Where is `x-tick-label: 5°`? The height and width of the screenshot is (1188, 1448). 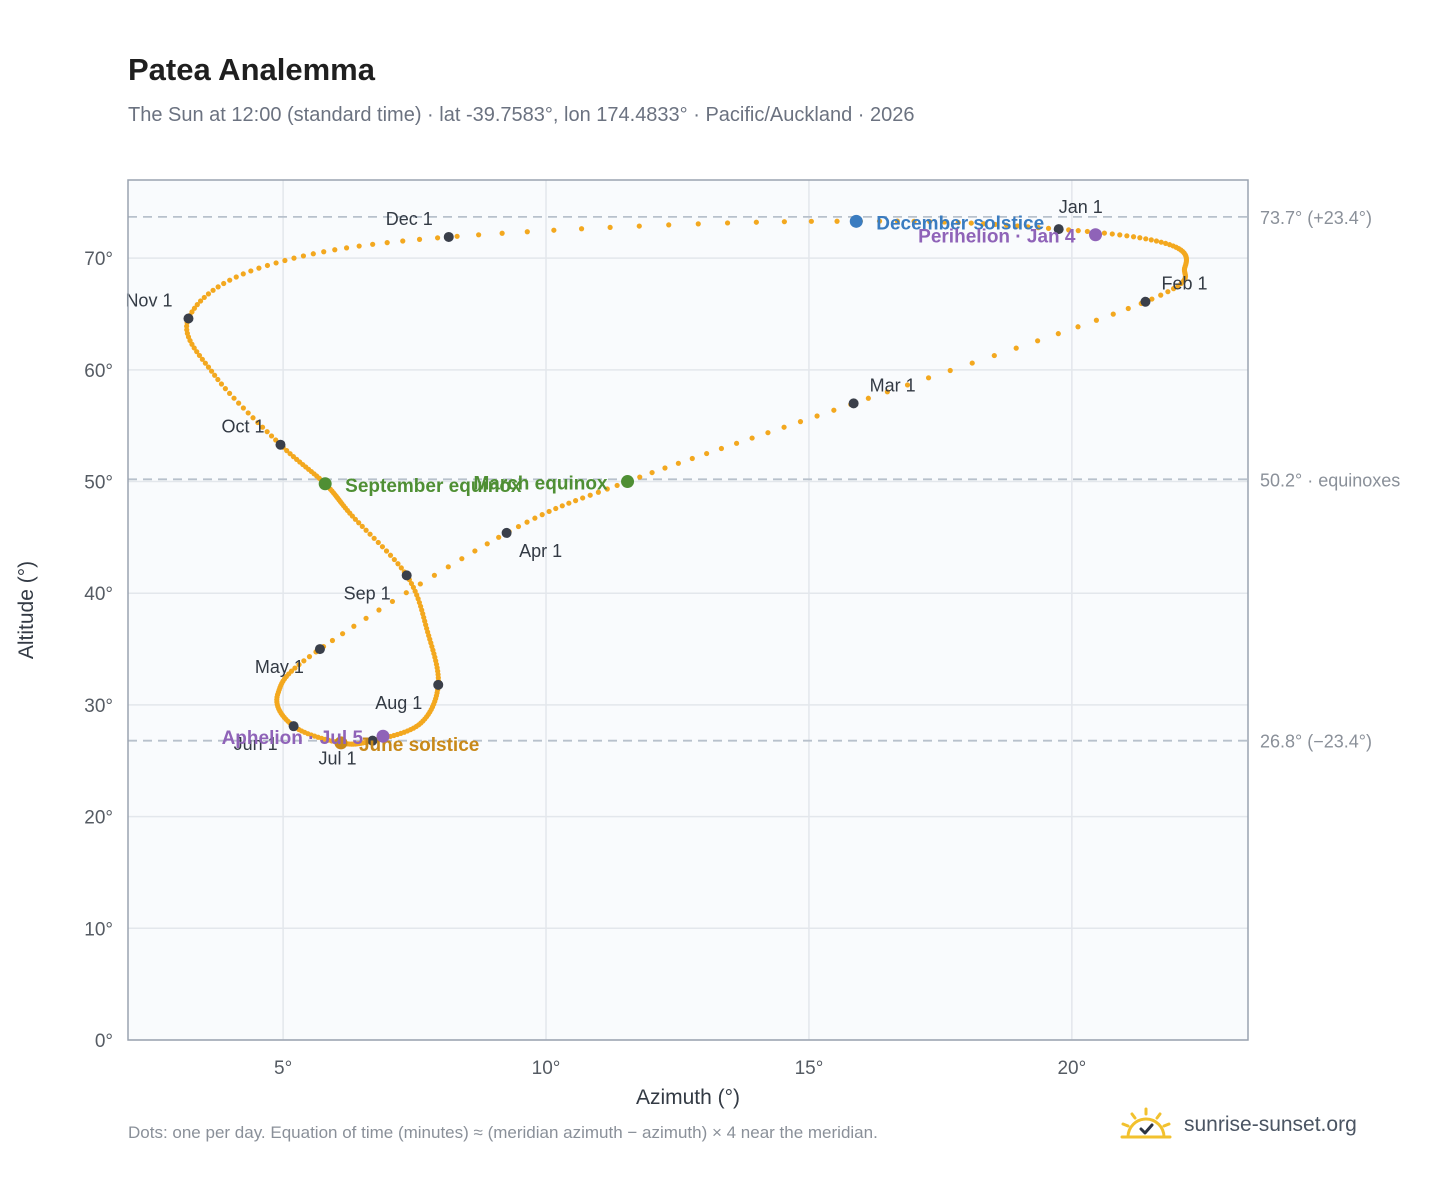
x-tick-label: 5° is located at coordinates (283, 1068).